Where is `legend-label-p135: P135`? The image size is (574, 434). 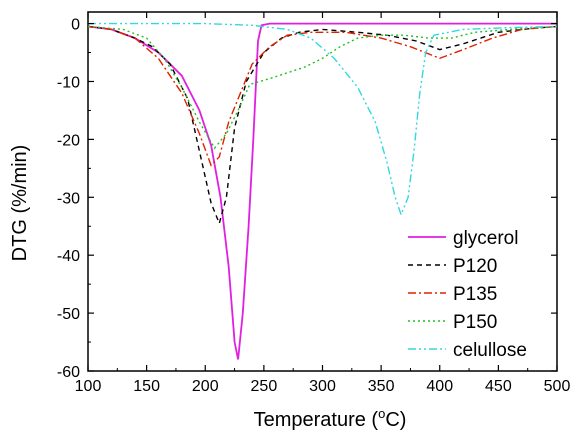
legend-label-p135: P135 is located at coordinates (475, 294).